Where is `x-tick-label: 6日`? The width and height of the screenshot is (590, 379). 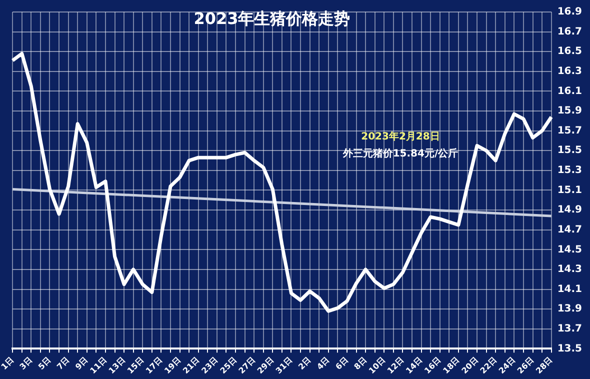 x-tick-label: 6日 is located at coordinates (342, 364).